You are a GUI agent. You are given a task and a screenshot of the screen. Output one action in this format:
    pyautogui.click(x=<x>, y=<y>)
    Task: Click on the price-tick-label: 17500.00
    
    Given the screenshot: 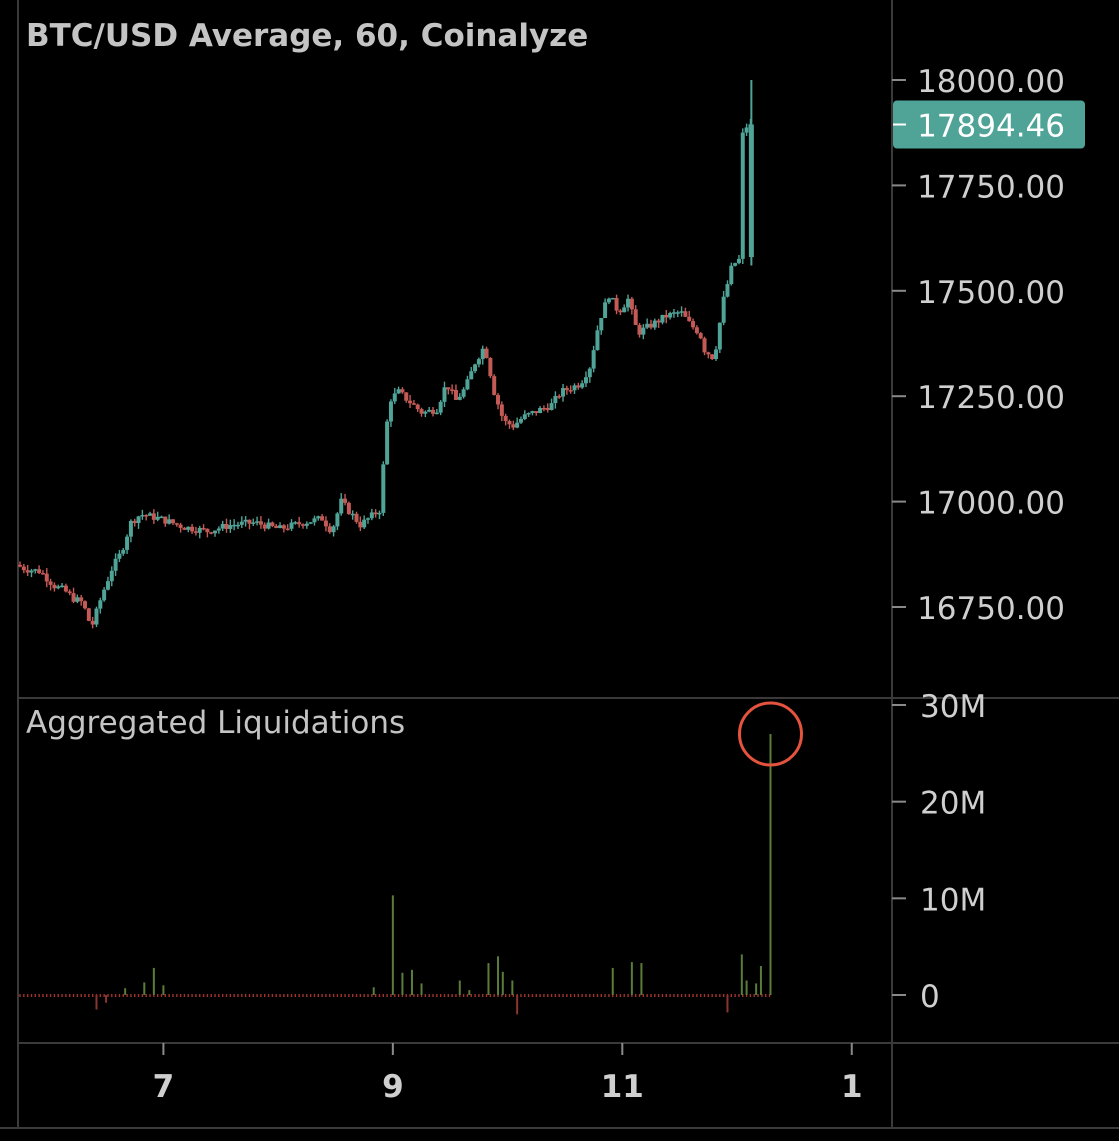 What is the action you would take?
    pyautogui.click(x=991, y=293)
    